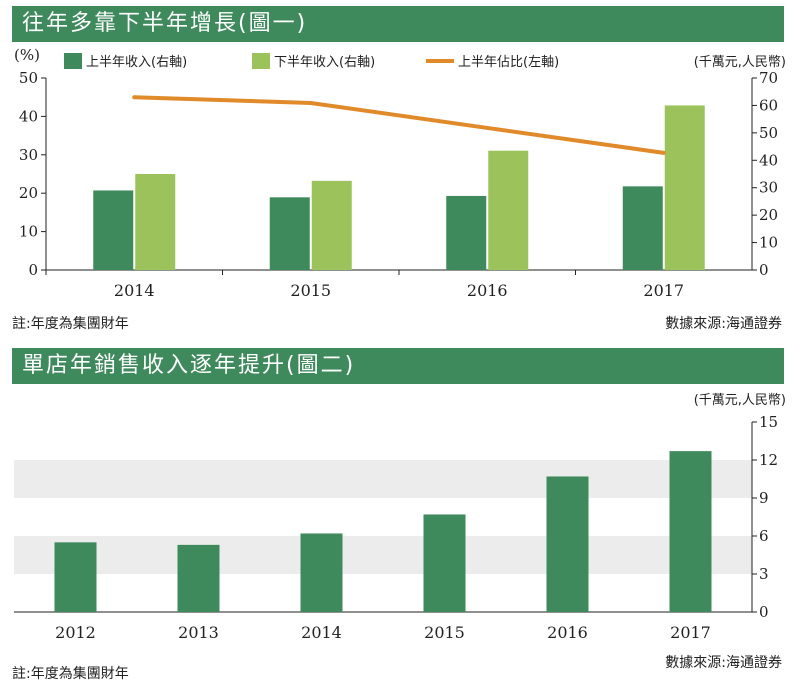  What do you see at coordinates (28, 232) in the screenshot?
I see `left-tick-label: 10` at bounding box center [28, 232].